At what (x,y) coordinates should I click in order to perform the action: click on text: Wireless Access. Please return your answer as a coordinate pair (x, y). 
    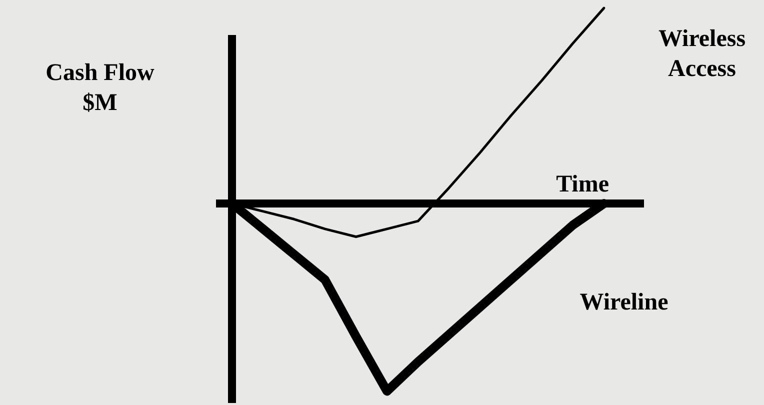
    Looking at the image, I should click on (702, 54).